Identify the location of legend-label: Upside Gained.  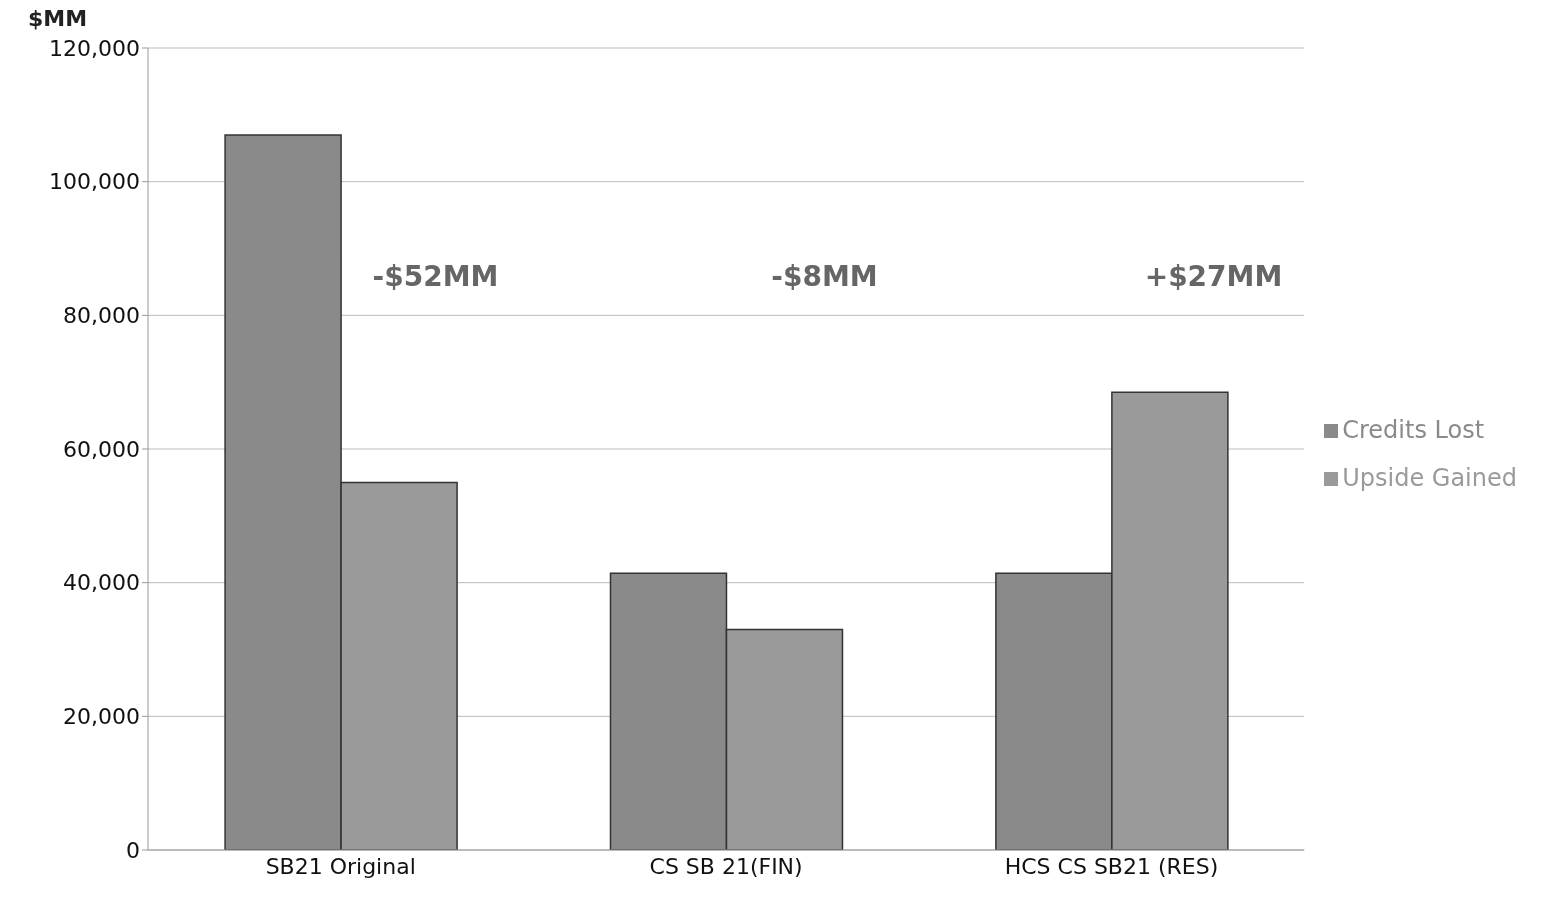
(1429, 478).